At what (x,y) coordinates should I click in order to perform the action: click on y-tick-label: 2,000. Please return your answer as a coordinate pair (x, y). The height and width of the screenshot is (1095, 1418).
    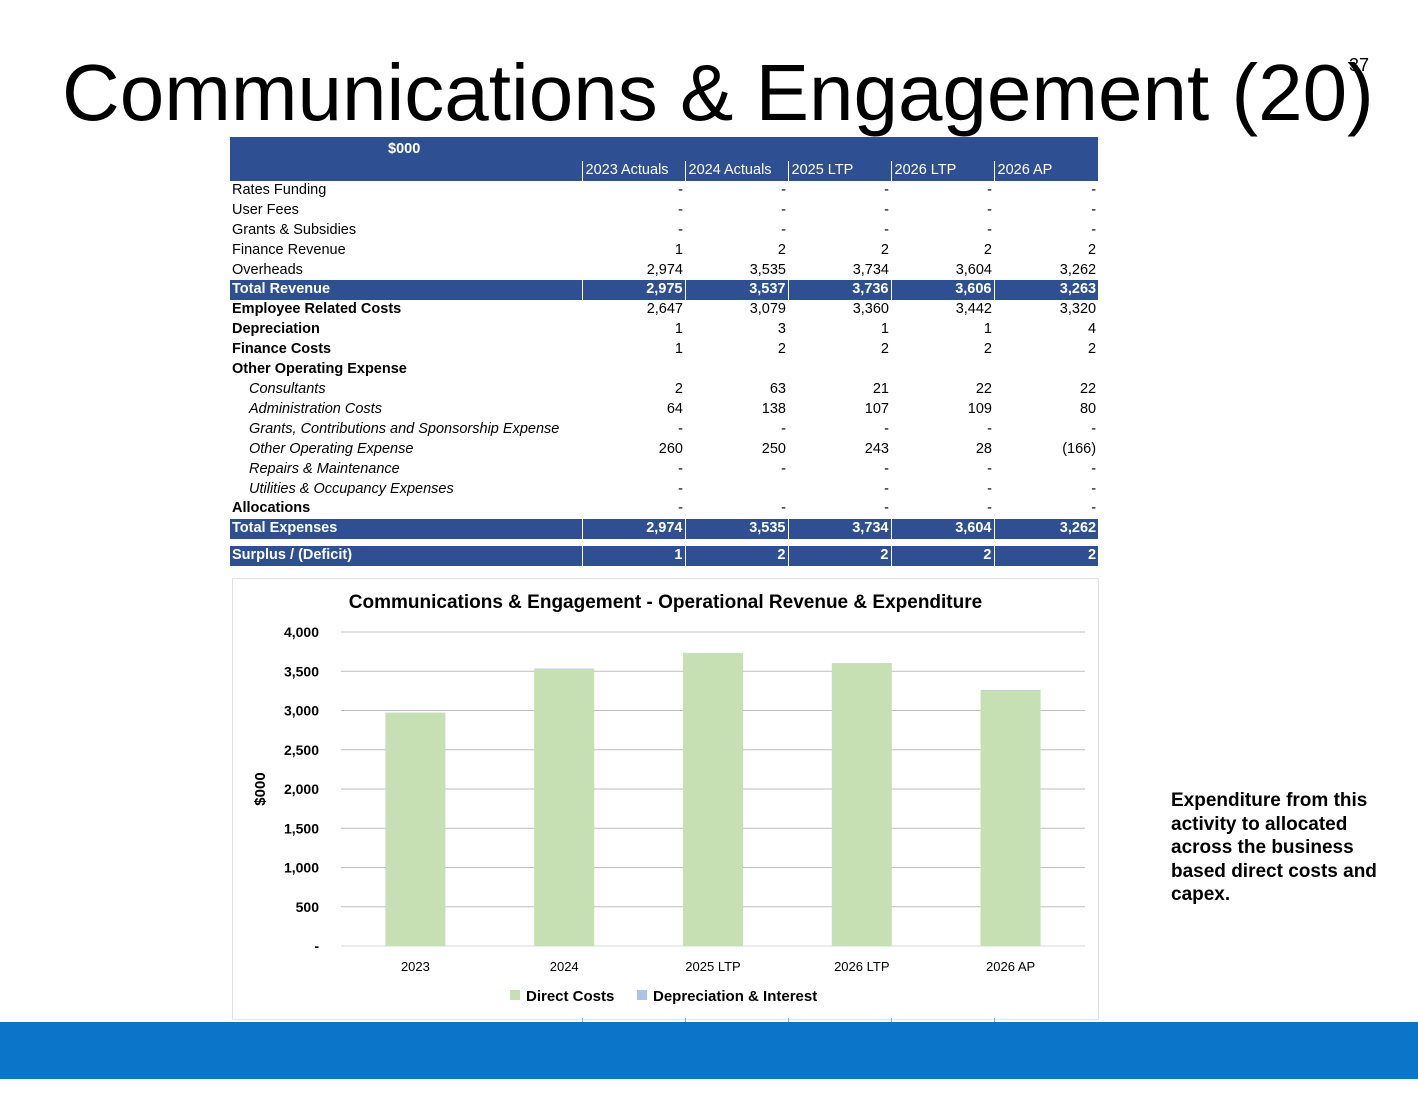
    Looking at the image, I should click on (301, 789).